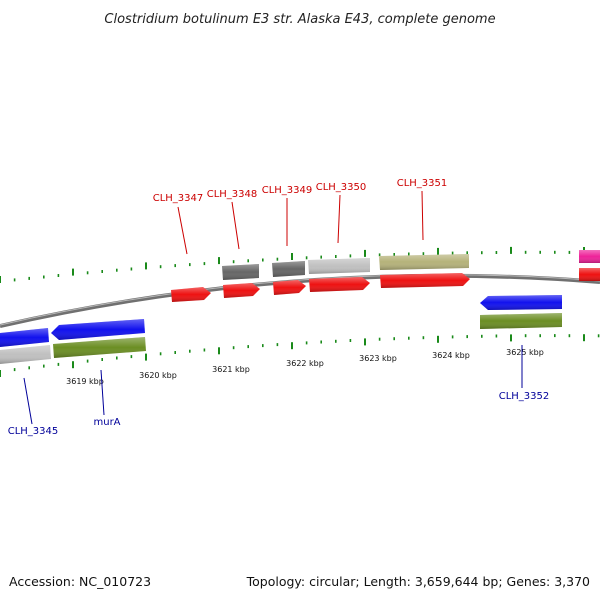 This screenshot has width=600, height=600. I want to click on scale-label-3624: 3624 kbp, so click(451, 355).